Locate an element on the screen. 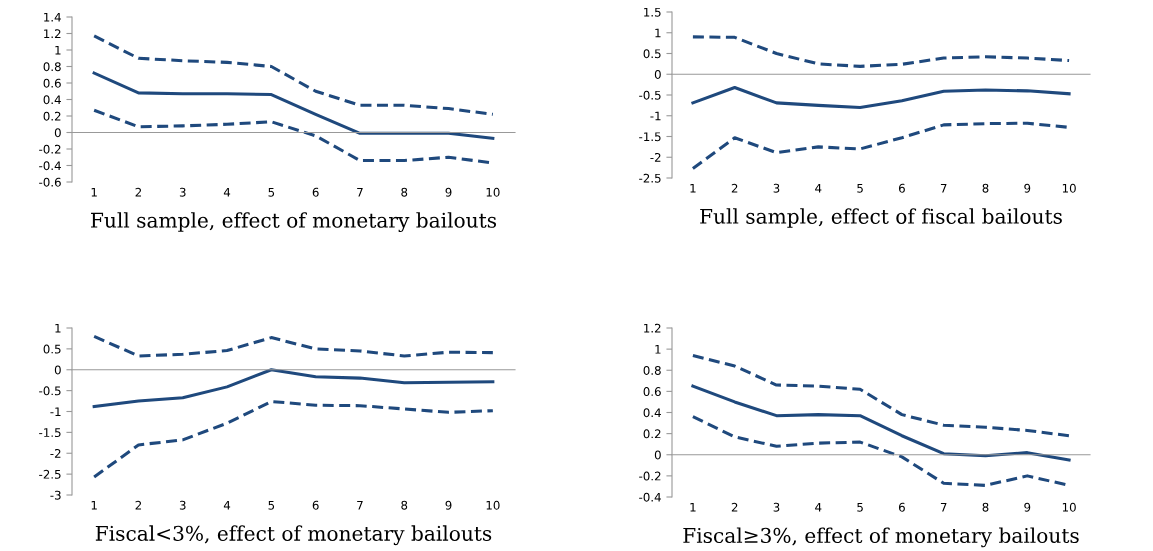 The width and height of the screenshot is (1153, 551). text: Full sample, effect of fiscal bailouts is located at coordinates (881, 218).